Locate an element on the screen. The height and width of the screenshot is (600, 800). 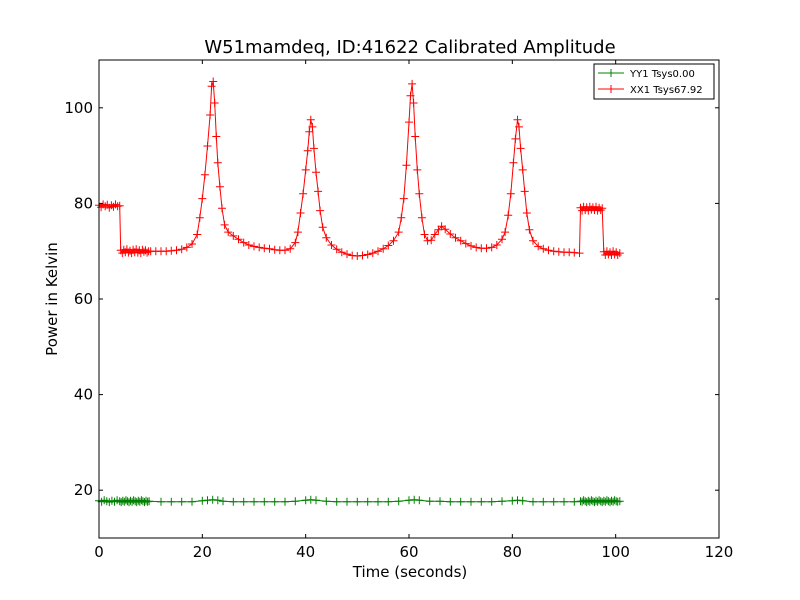
chart-title: W51mamdeq, ID:41622 Calibrated Amplitude is located at coordinates (409, 47).